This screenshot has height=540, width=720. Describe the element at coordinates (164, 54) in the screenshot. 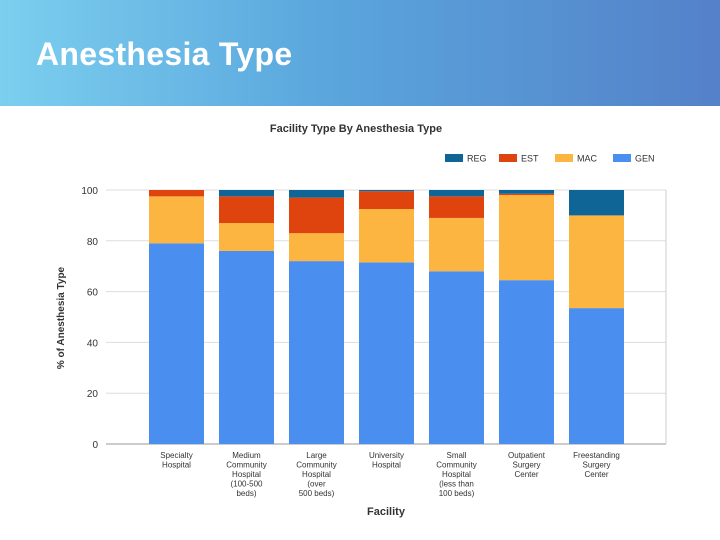

I see `slide-title: Anesthesia Type` at that location.